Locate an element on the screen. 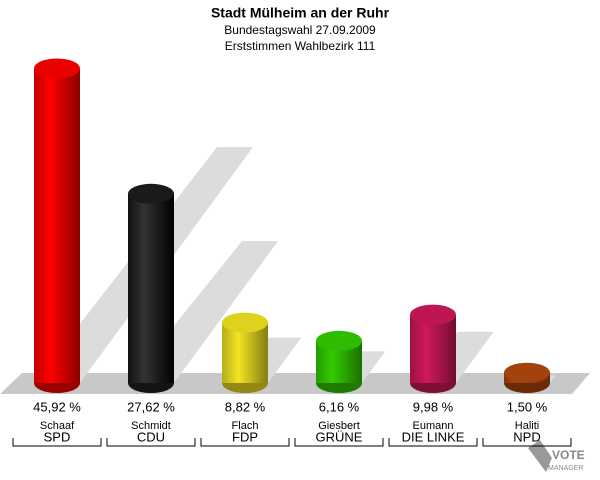 The image size is (600, 480). value-label: 8,82 % is located at coordinates (245, 406).